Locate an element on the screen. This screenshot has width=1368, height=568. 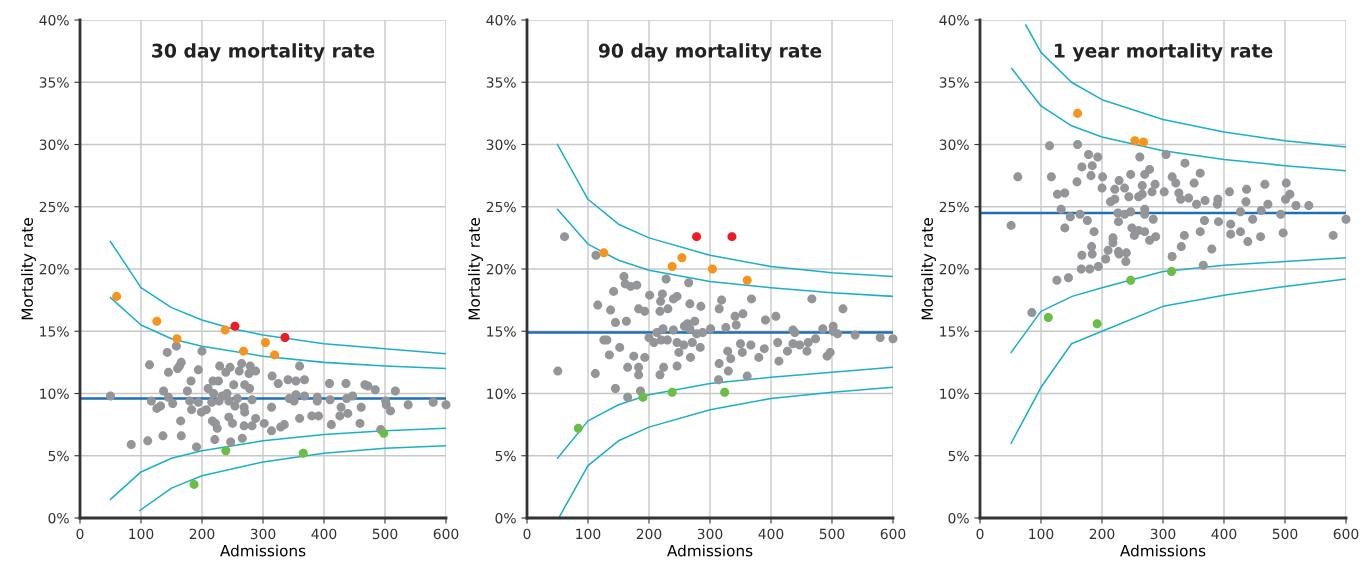
text: 90 day mortality rate is located at coordinates (710, 52).